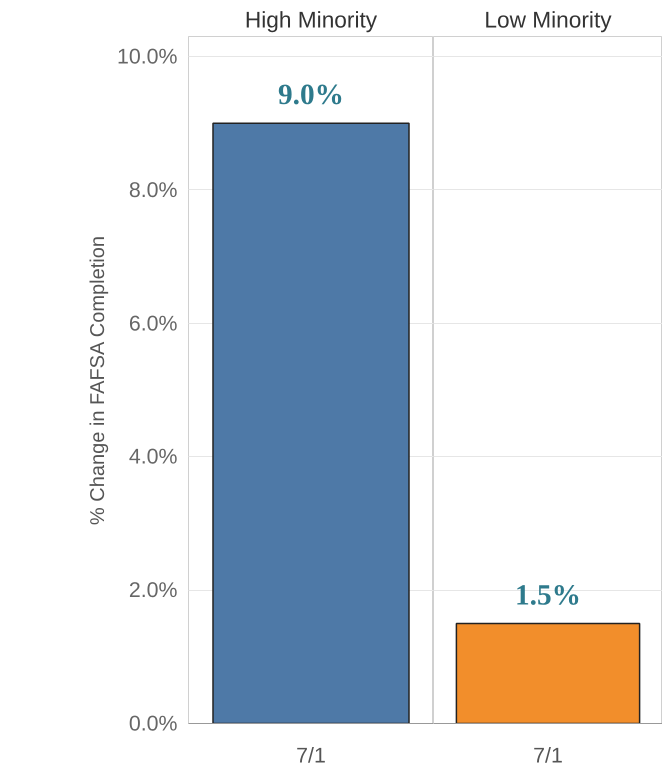 The height and width of the screenshot is (770, 662). I want to click on data-label: 9.0%, so click(311, 95).